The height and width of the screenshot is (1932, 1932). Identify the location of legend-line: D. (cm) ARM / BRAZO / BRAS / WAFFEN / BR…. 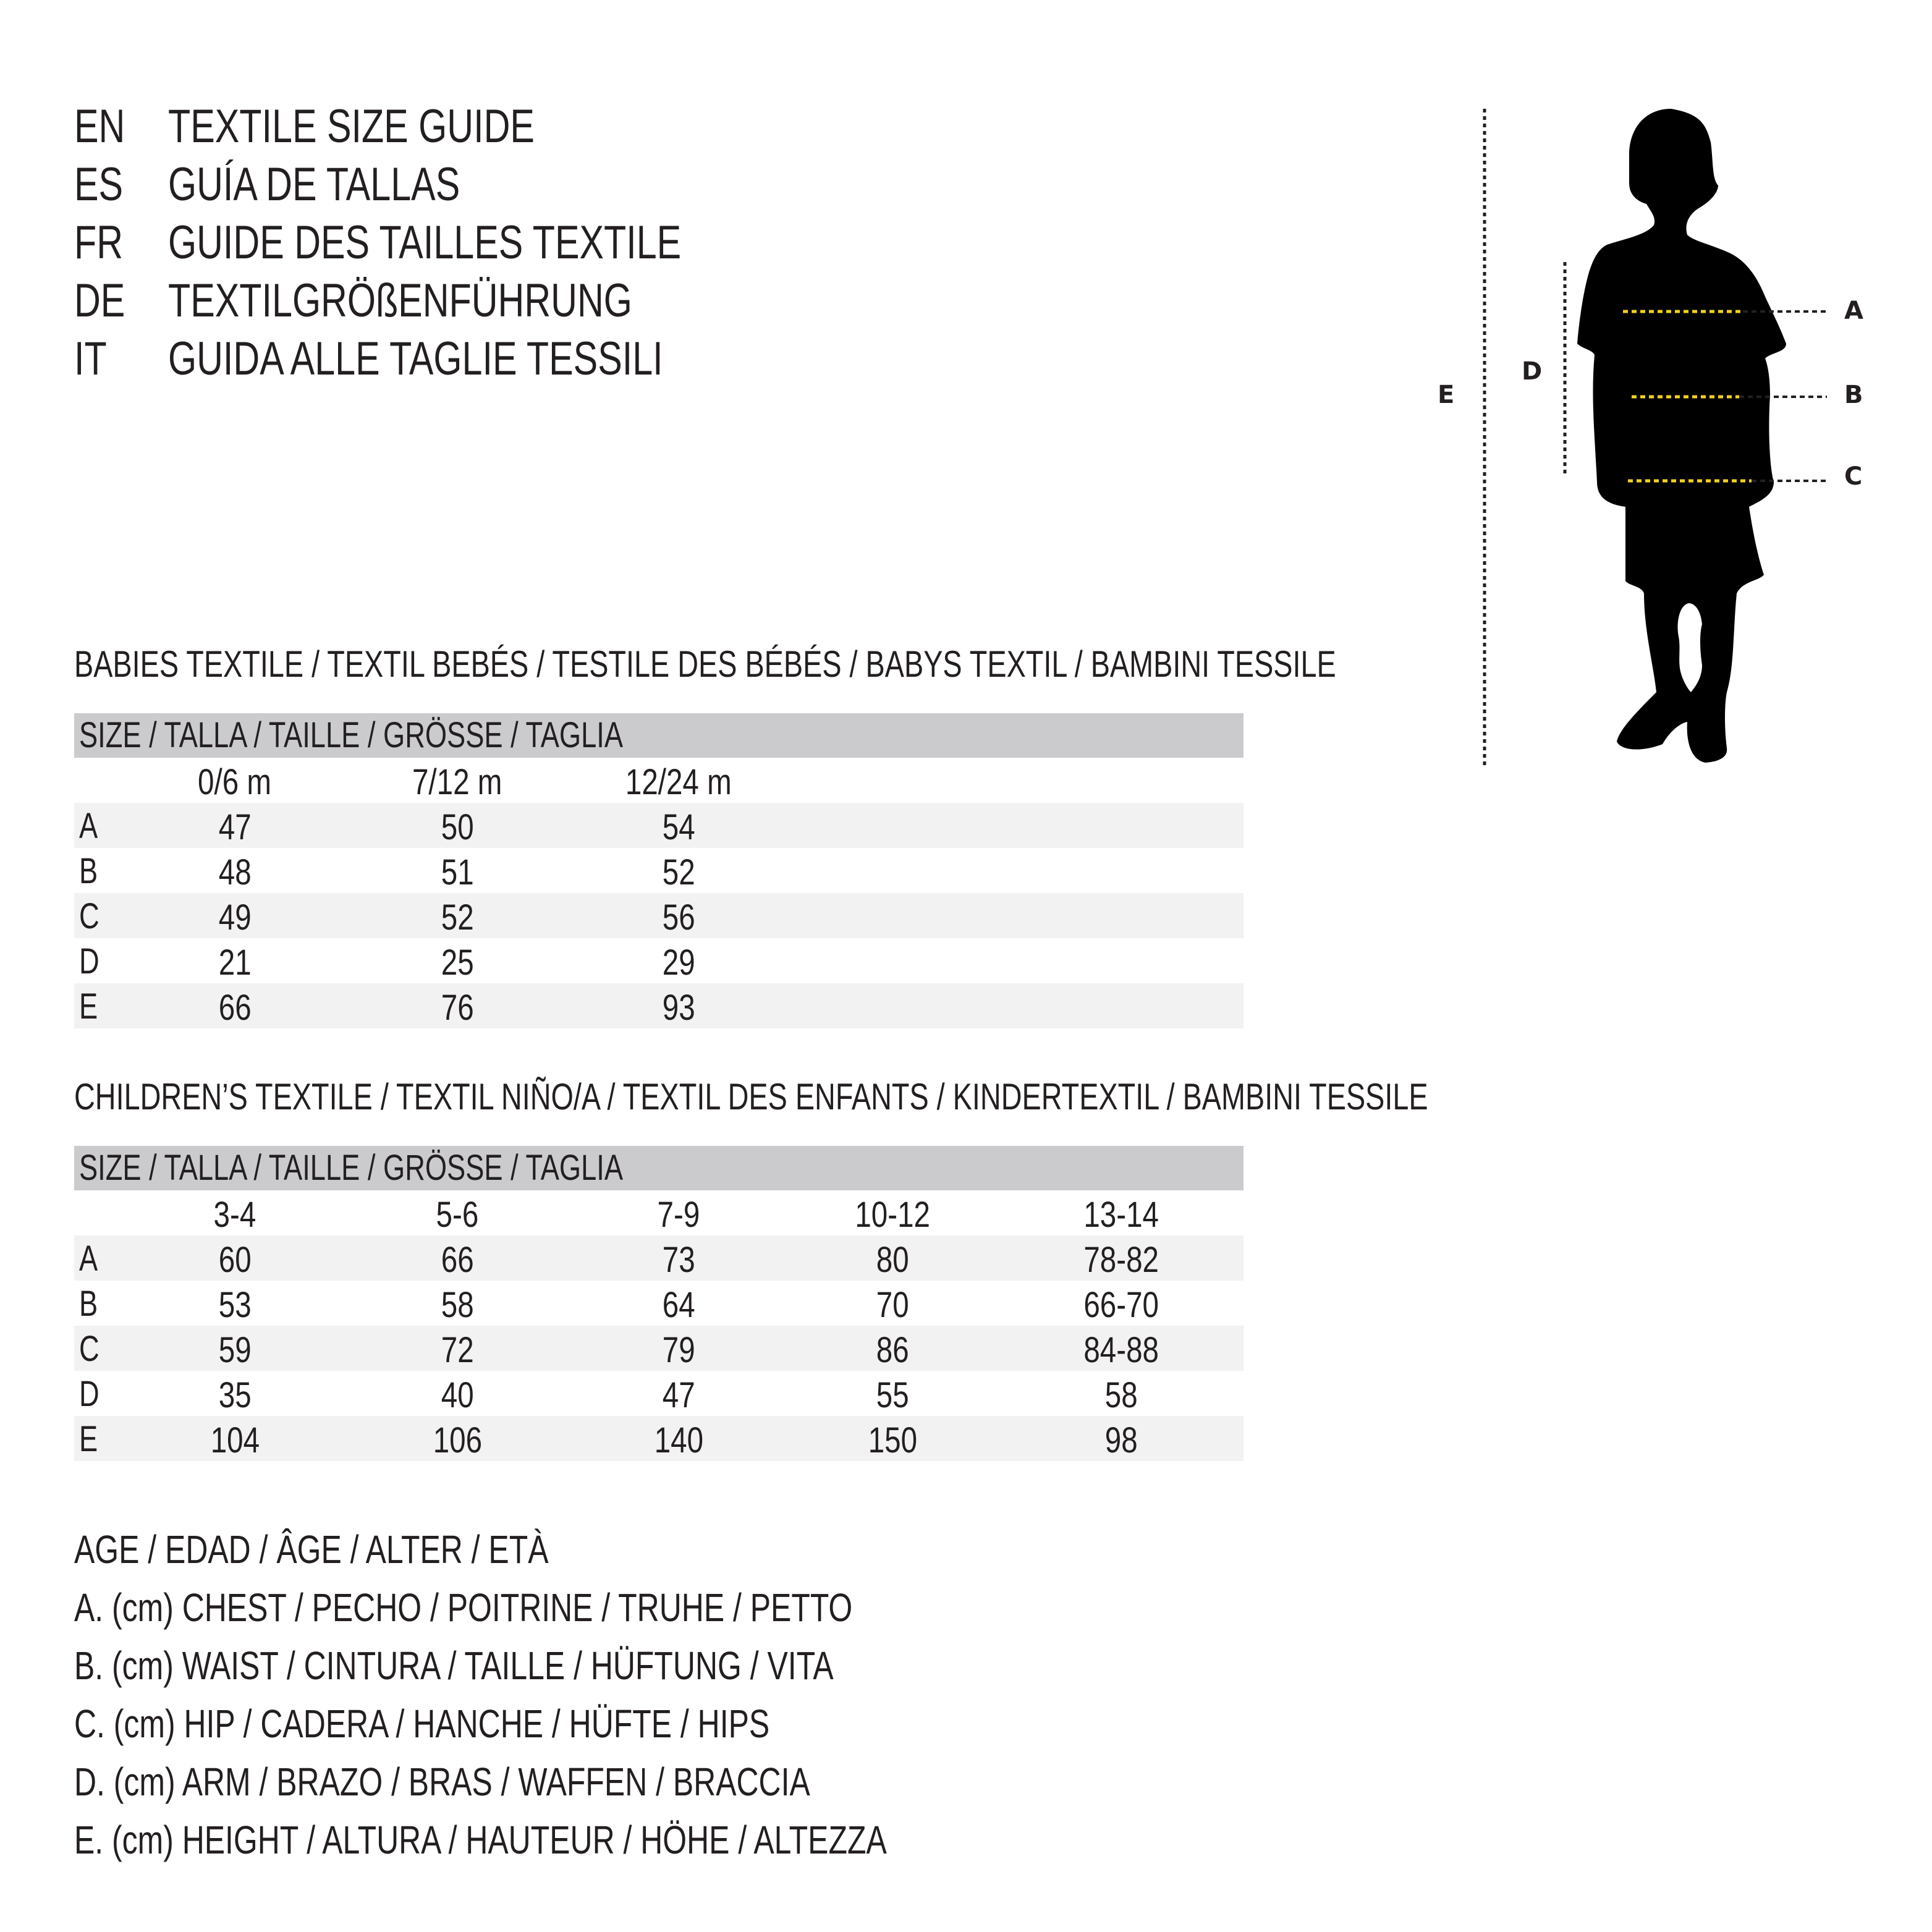
(442, 1782).